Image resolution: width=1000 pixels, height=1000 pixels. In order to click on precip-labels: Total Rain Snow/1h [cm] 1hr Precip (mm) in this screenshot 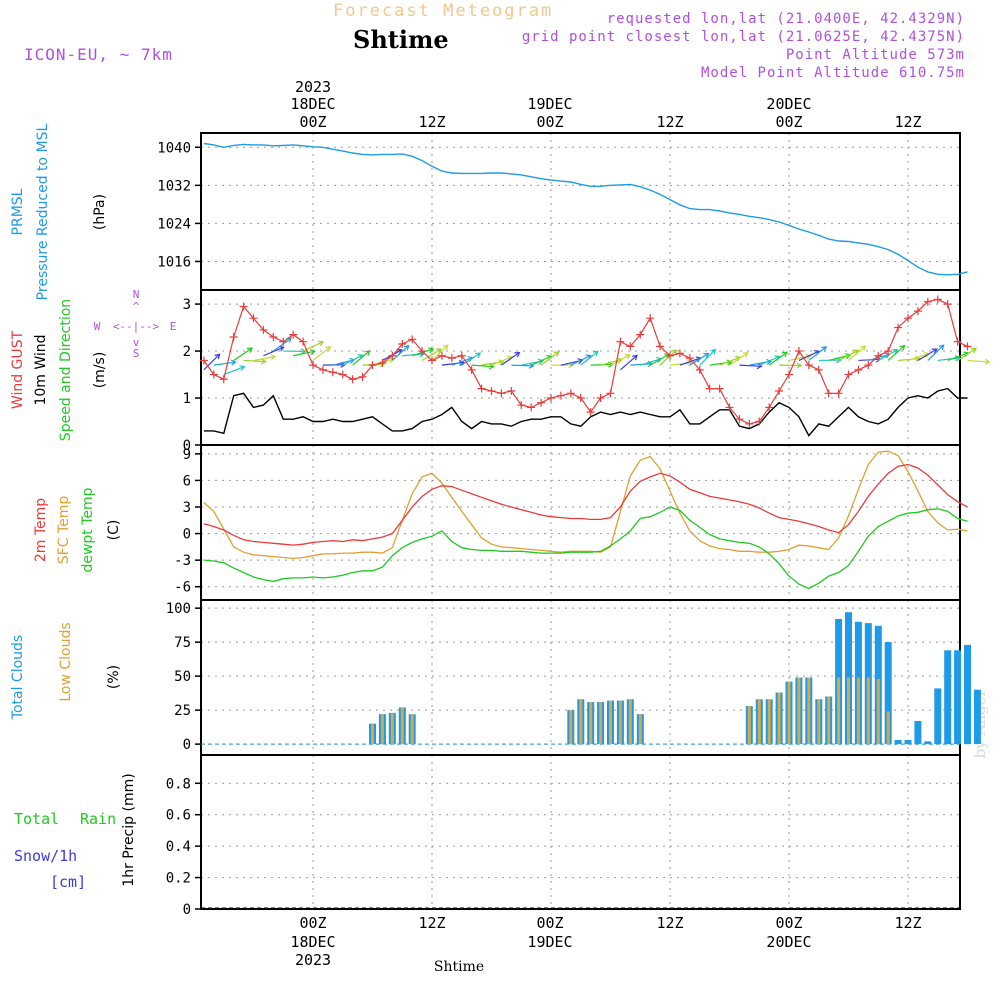, I will do `click(75, 832)`.